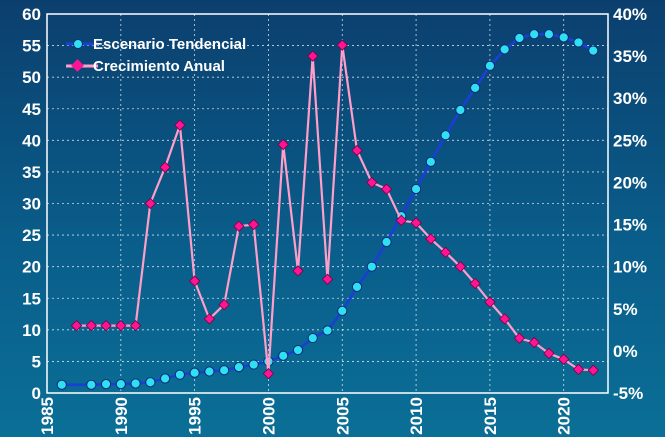  What do you see at coordinates (630, 204) in the screenshot?
I see `y-axis-right-ticks: -5% 0% 5% 10% 15% 20% 25% 30% 35% 40%` at bounding box center [630, 204].